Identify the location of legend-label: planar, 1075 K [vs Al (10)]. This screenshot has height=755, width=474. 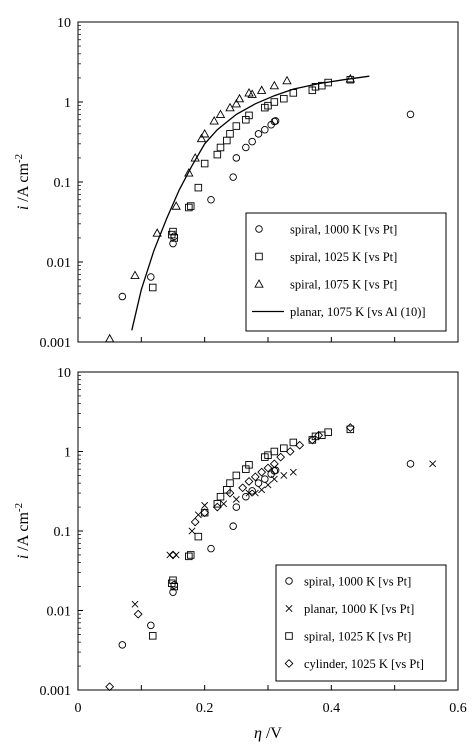
(358, 312).